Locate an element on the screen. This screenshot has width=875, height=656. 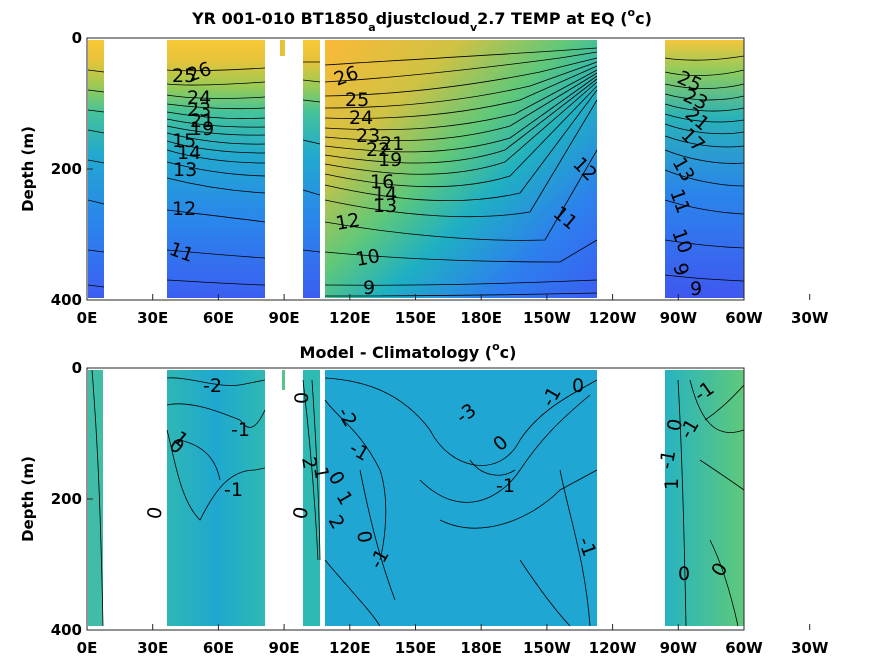
top-clabel-24b: 24 is located at coordinates (361, 118).